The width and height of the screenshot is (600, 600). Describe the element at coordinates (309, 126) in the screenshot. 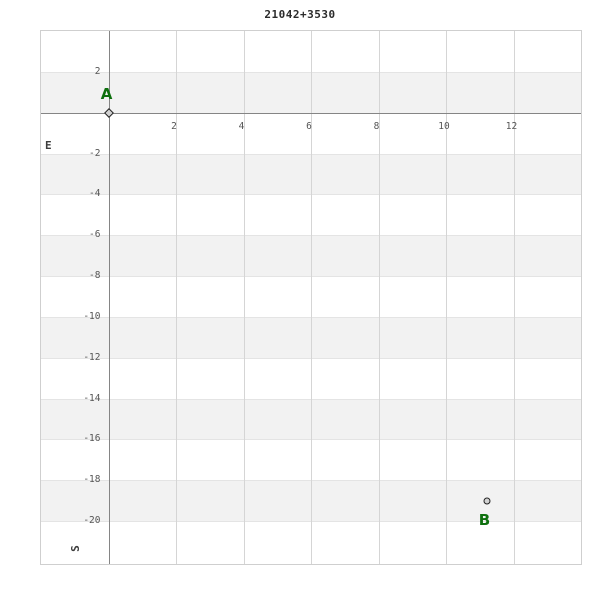

I see `x-tick-label: 6` at that location.